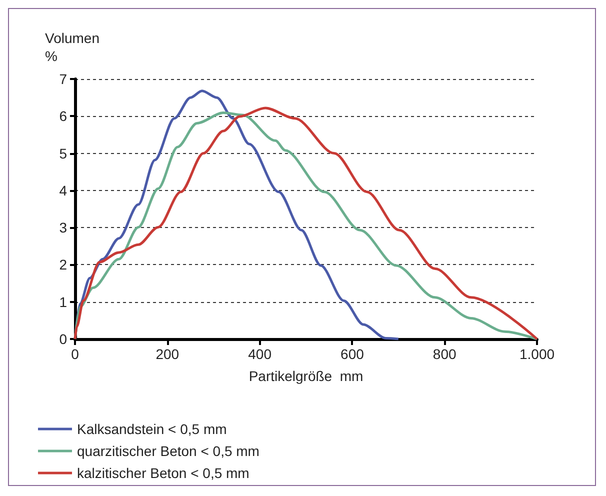  Describe the element at coordinates (163, 473) in the screenshot. I see `legend-label: kalzitischer Beton < 0,5 mm` at that location.